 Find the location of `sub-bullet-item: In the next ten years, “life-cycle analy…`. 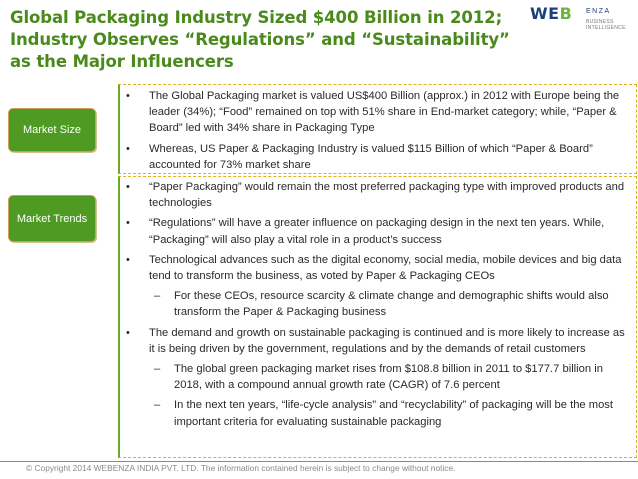

sub-bullet-item: In the next ten years, “life-cycle analy… is located at coordinates (375, 413).